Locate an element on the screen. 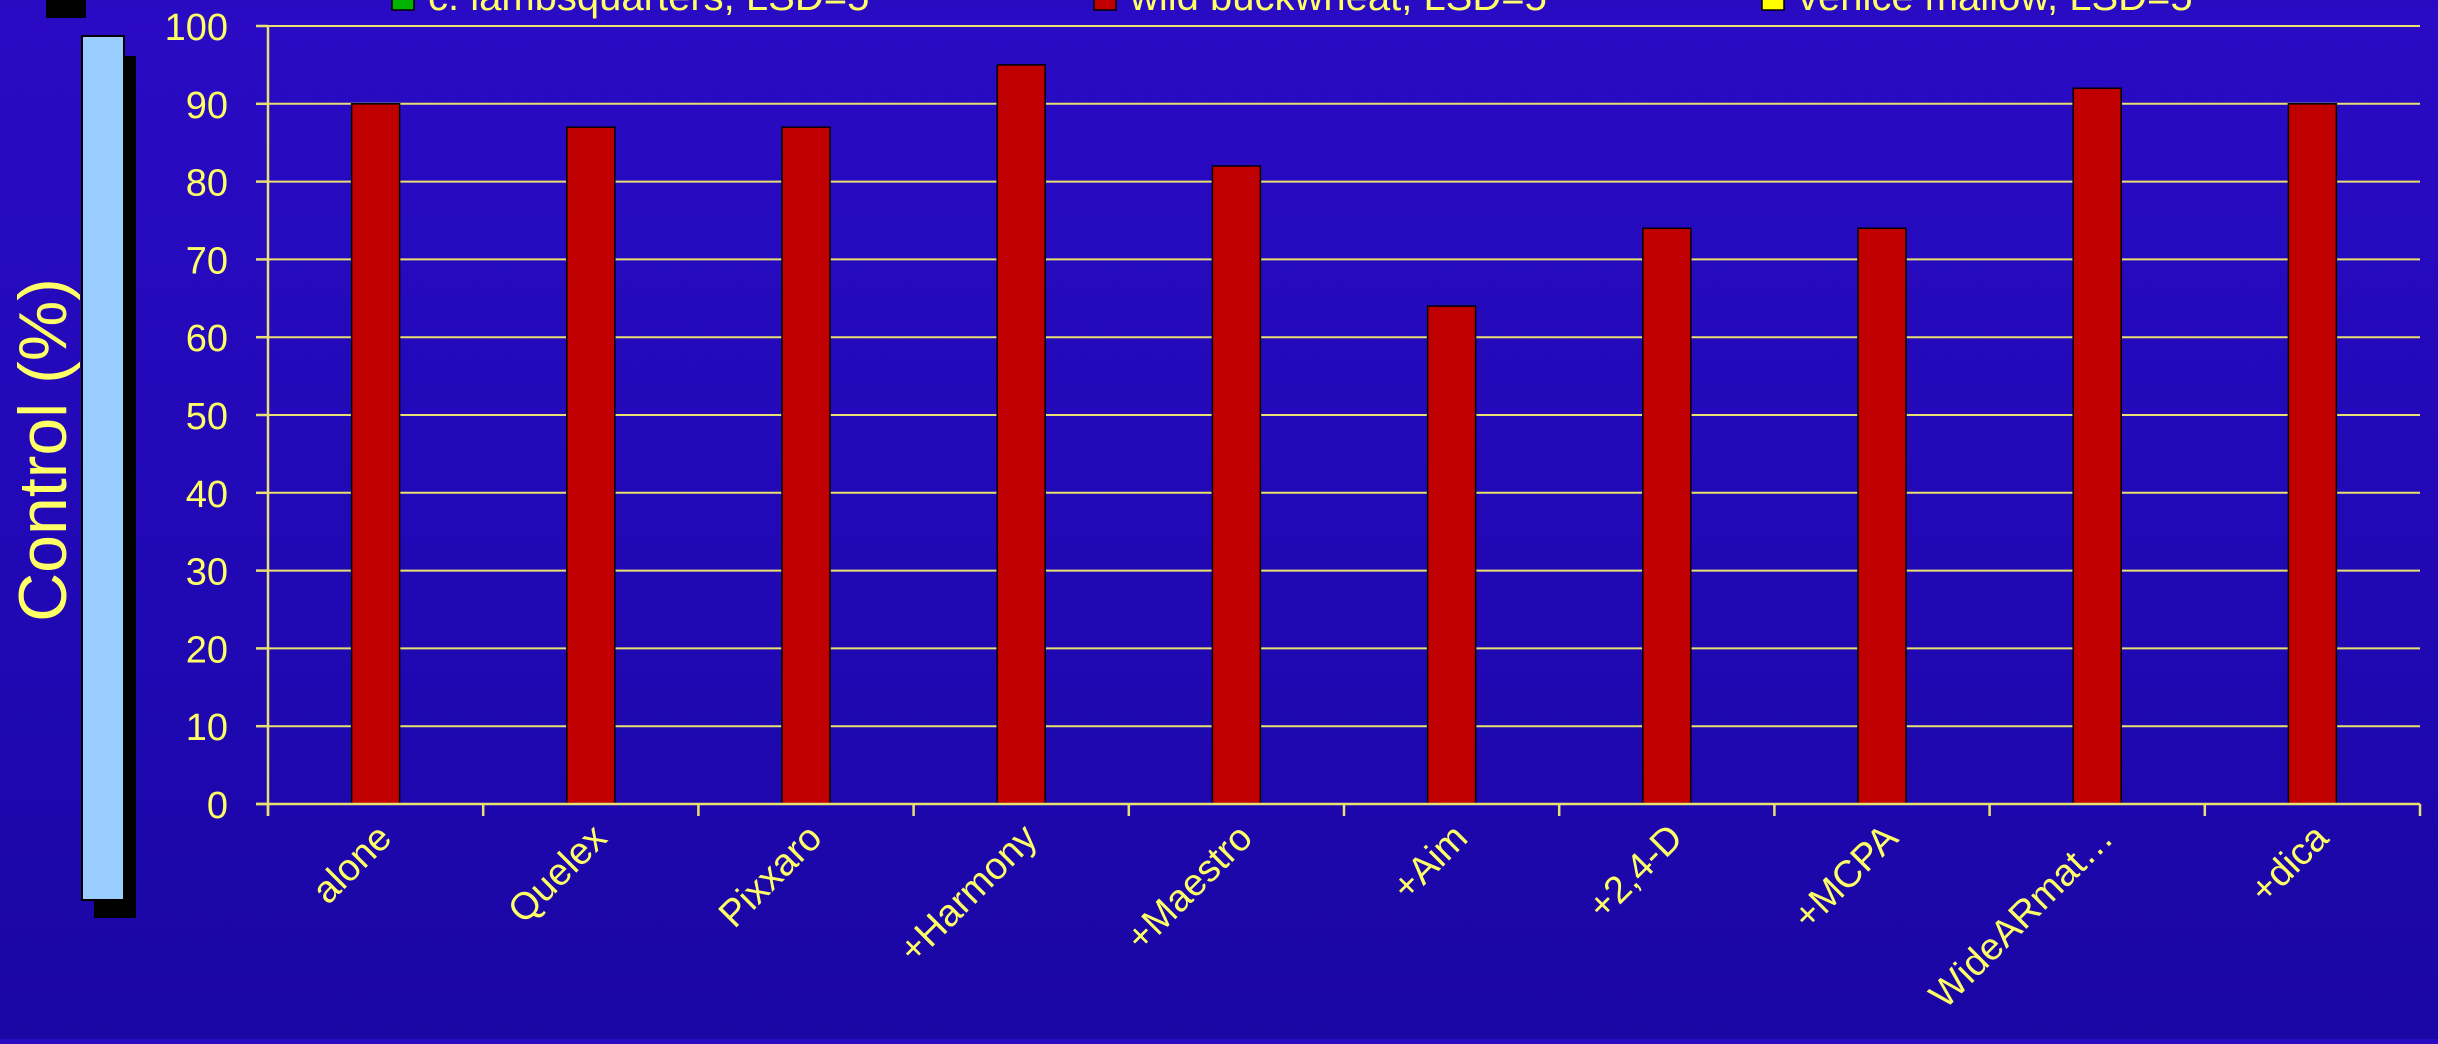  x-tick-label: alone is located at coordinates (352, 864).